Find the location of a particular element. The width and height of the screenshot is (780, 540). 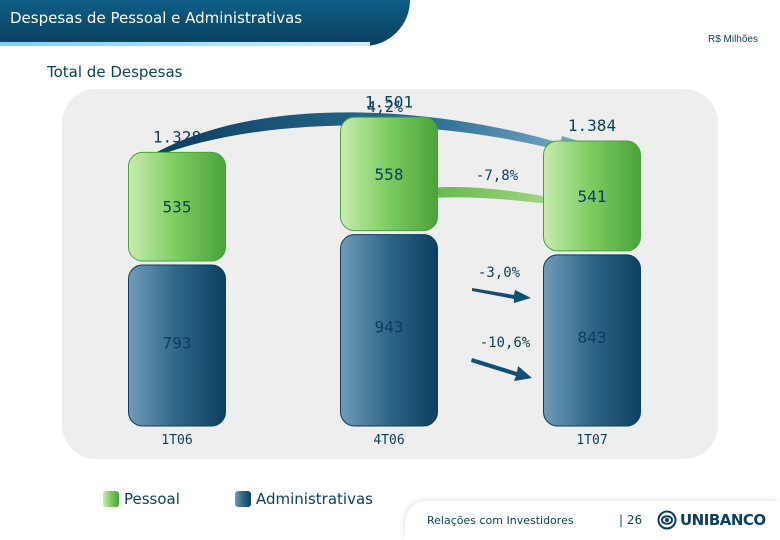

change-arrow-pessoal is located at coordinates (501, 295).